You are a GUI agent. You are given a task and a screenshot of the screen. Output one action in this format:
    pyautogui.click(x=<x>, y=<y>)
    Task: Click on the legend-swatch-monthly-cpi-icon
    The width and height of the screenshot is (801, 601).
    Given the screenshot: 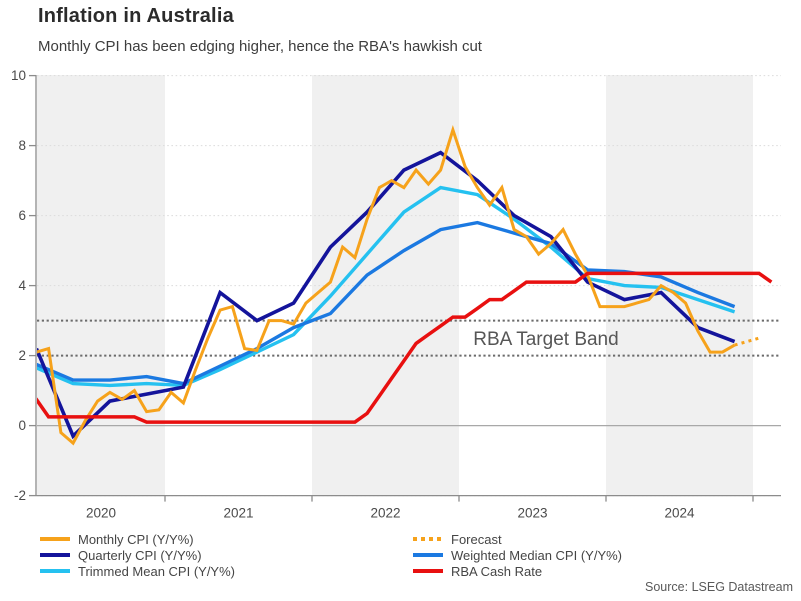 What is the action you would take?
    pyautogui.click(x=55, y=539)
    